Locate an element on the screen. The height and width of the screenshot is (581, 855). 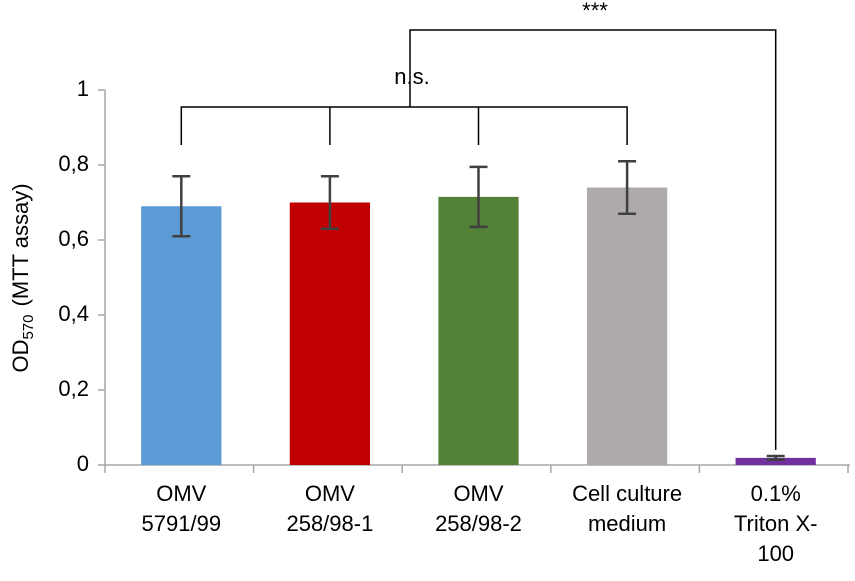
x-tick-label: 5791/99 is located at coordinates (182, 523).